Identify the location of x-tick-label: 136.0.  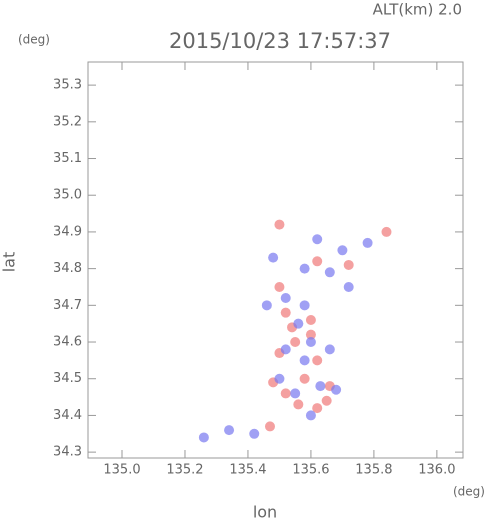
(436, 470).